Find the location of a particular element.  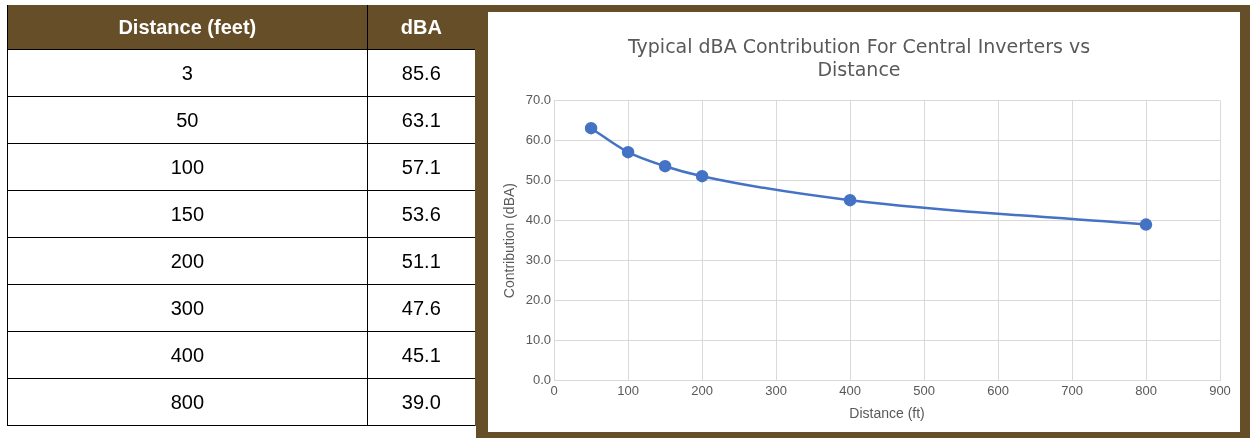

text: 51.1 is located at coordinates (421, 260).